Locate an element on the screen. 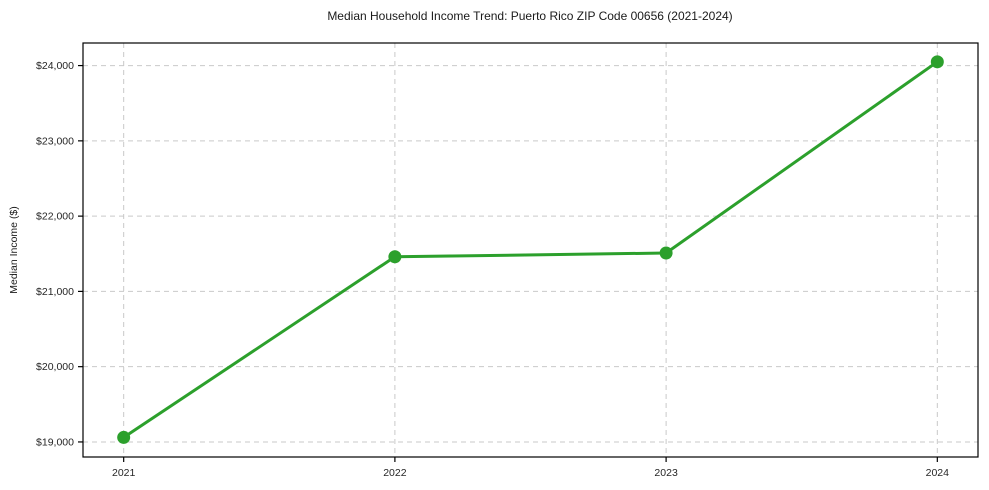 The image size is (989, 490). y-tick-label: $21,000 is located at coordinates (55, 292).